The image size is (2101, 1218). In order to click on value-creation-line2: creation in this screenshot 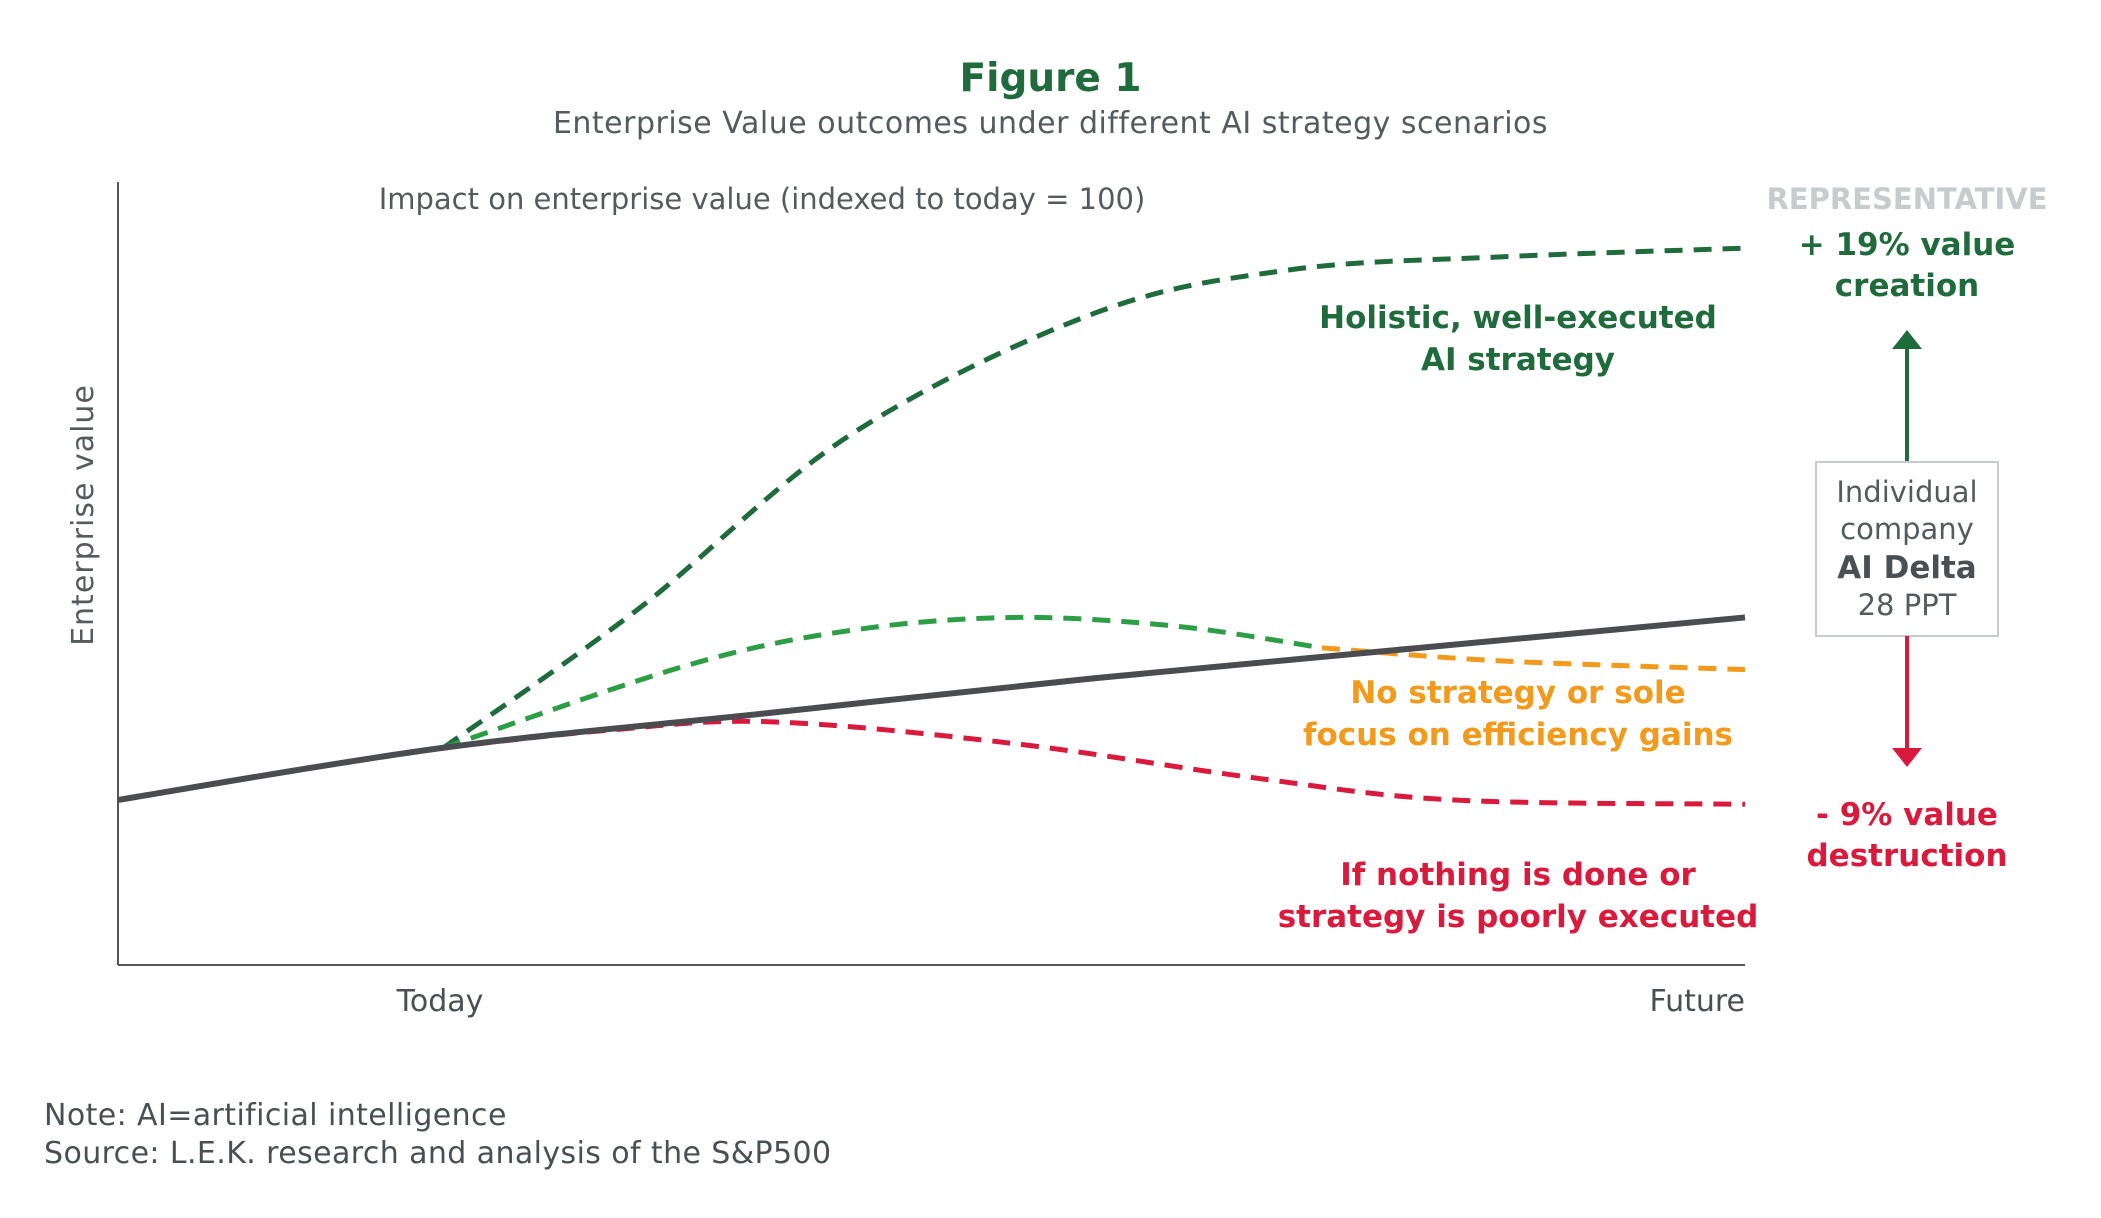, I will do `click(1907, 286)`.